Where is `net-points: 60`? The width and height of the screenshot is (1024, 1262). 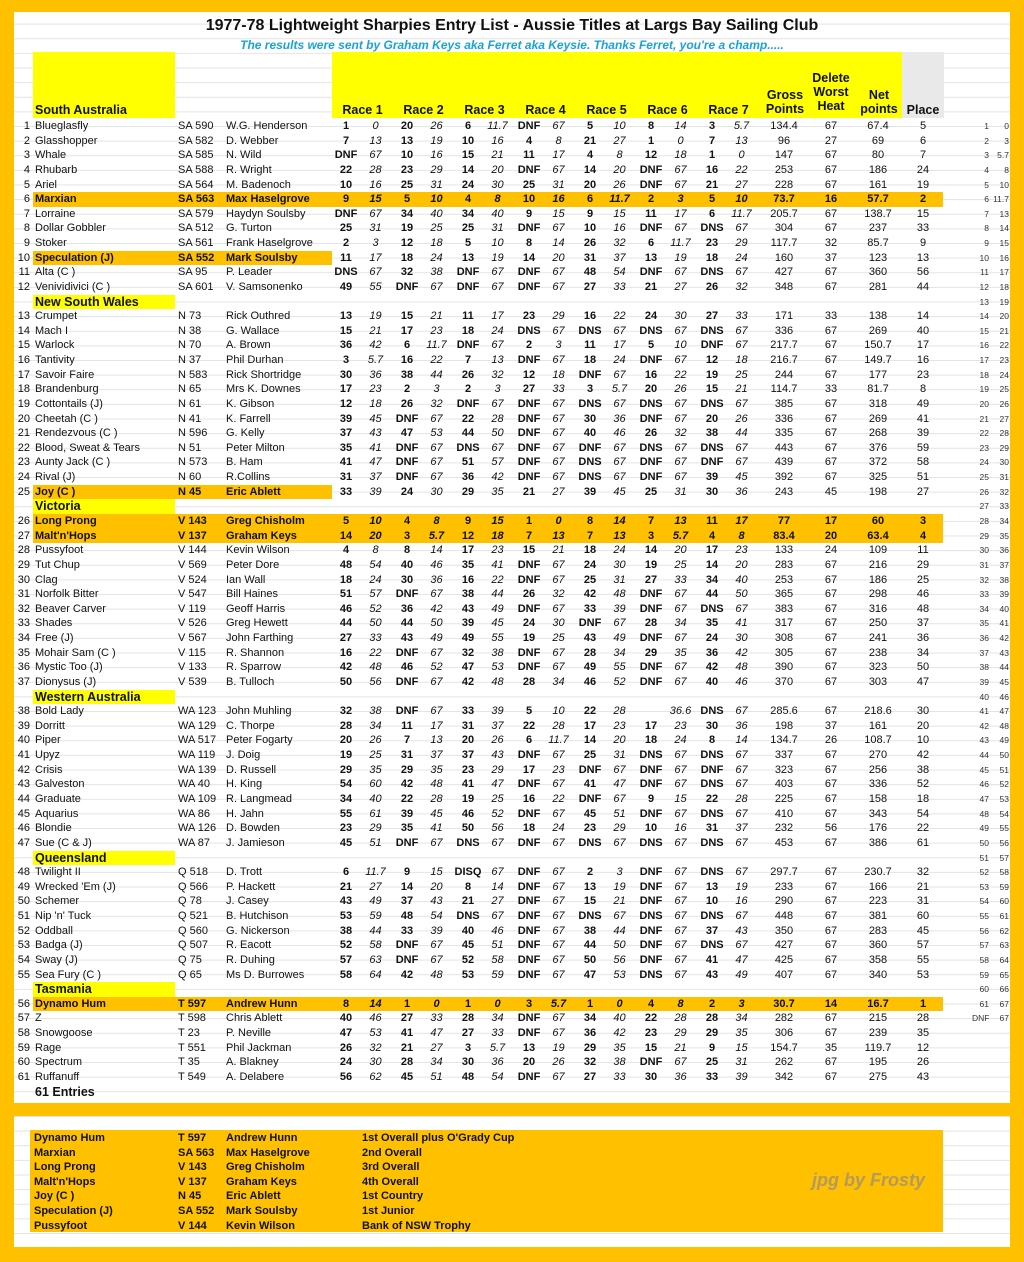 net-points: 60 is located at coordinates (878, 521).